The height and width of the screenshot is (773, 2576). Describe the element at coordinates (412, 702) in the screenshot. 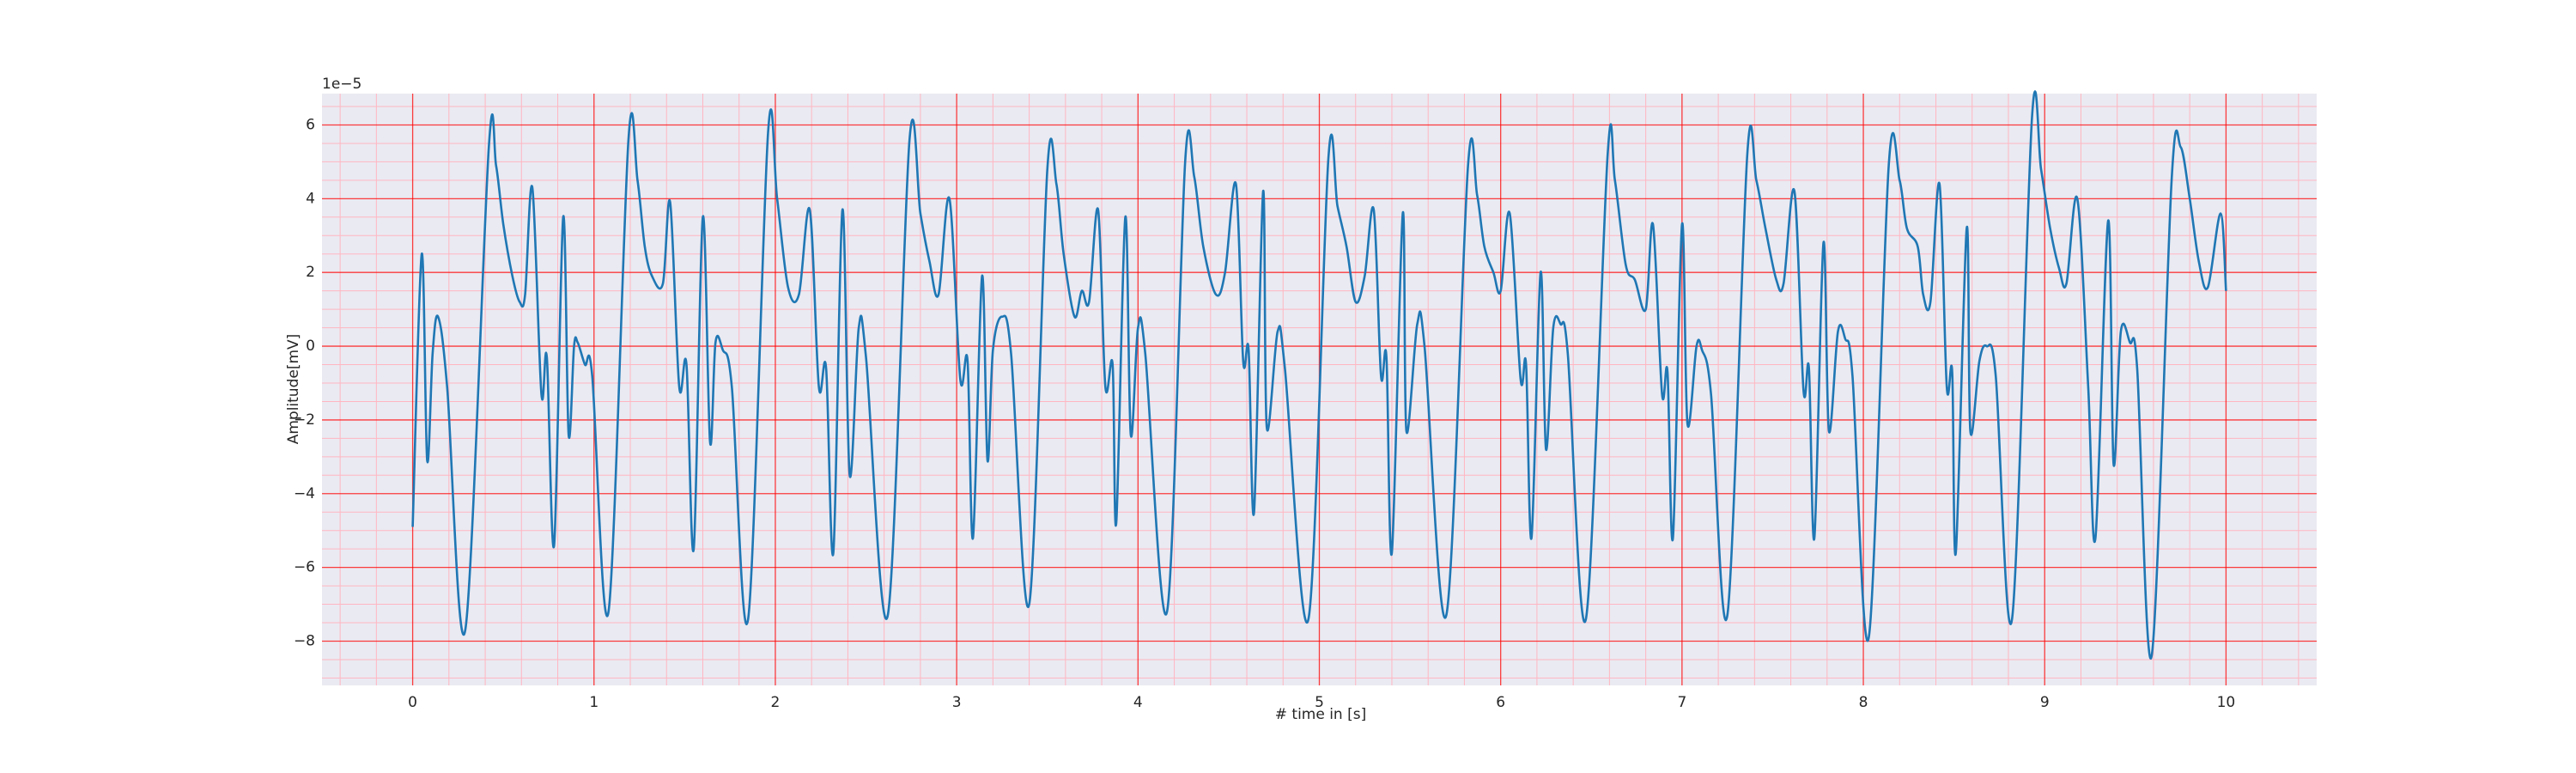

I see `x-tick-label: 0` at that location.